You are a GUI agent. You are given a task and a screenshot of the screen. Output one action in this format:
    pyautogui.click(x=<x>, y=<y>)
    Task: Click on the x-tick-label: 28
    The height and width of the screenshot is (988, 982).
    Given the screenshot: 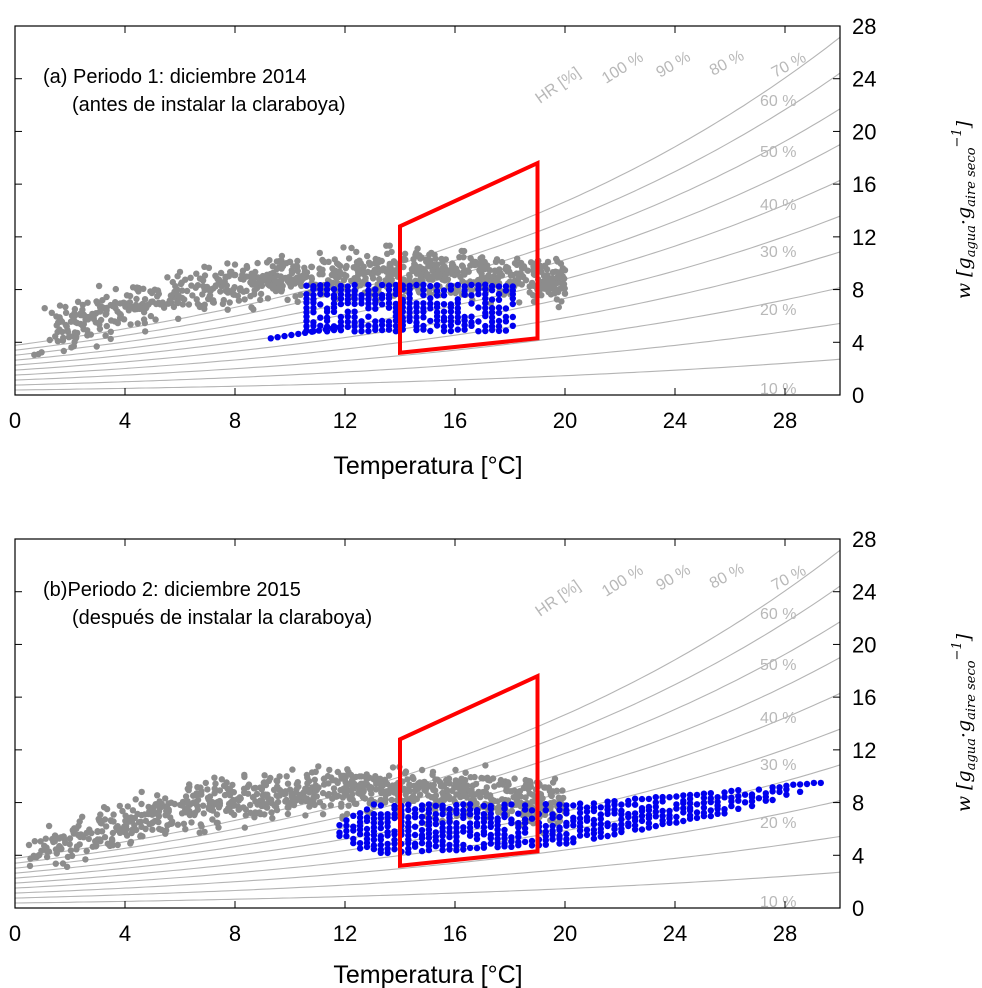 What is the action you would take?
    pyautogui.click(x=785, y=420)
    